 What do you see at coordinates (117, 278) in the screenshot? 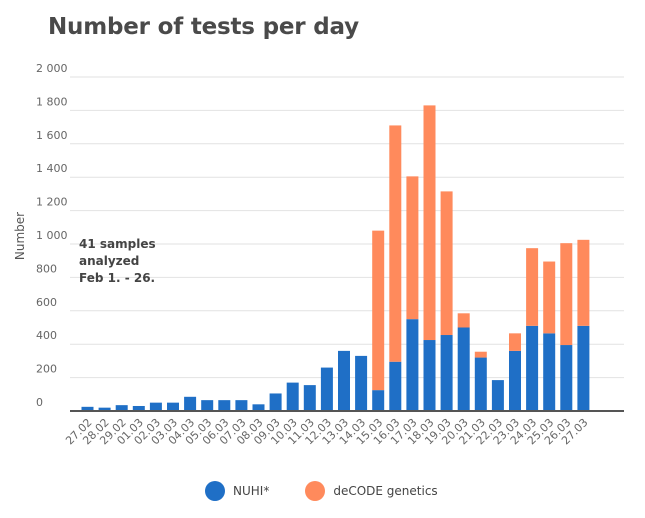
I see `annotation-line-3: Feb 1. - 26.` at bounding box center [117, 278].